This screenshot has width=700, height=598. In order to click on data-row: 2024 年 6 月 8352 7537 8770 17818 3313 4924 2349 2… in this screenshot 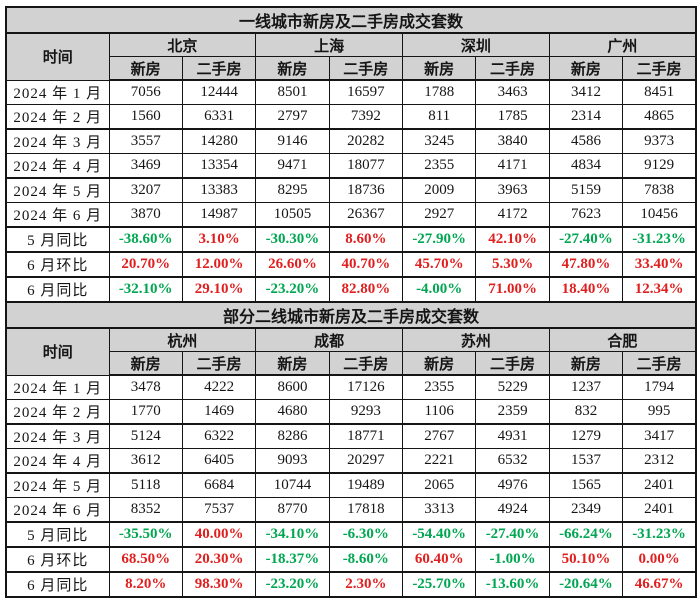, I will do `click(351, 510)`.